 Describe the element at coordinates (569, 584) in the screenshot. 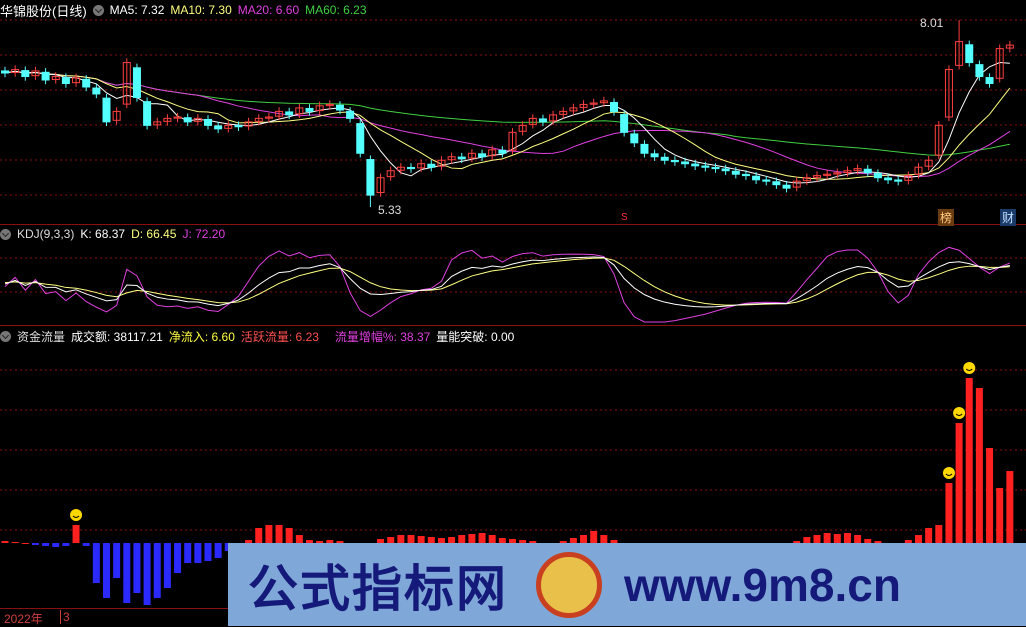

I see `watermark-logo` at that location.